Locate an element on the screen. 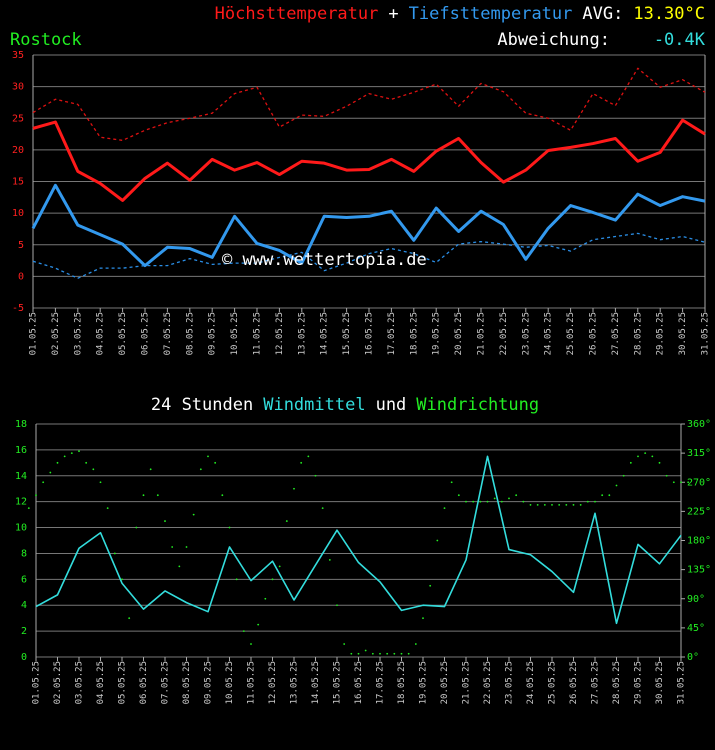 Image resolution: width=715 pixels, height=750 pixels. title-part: AVG: is located at coordinates (602, 14).